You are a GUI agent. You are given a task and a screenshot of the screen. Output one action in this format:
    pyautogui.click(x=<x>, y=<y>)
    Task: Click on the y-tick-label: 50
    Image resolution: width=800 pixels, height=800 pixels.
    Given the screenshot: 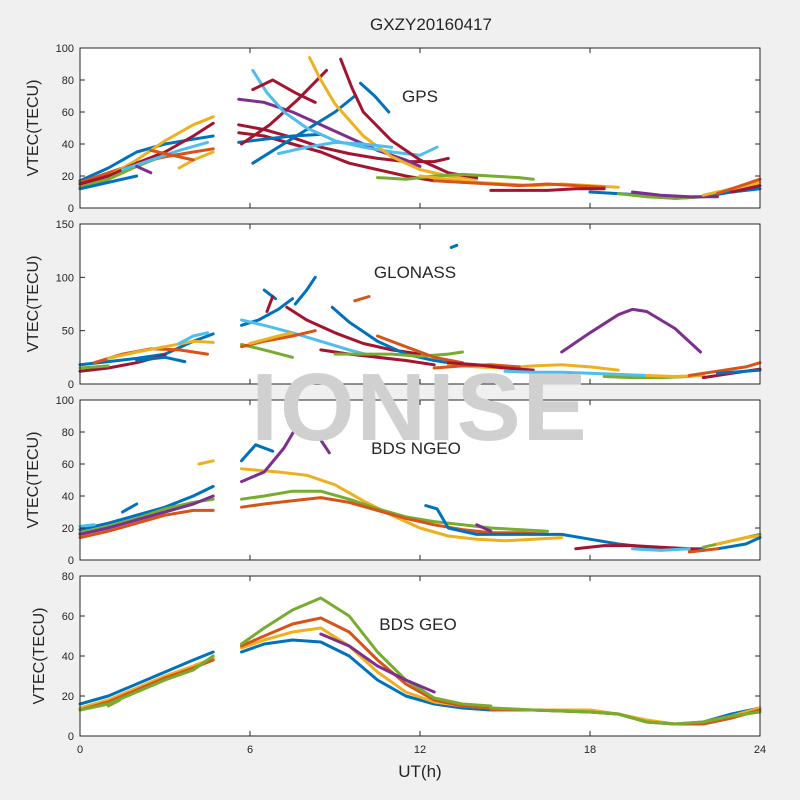 What is the action you would take?
    pyautogui.click(x=68, y=332)
    